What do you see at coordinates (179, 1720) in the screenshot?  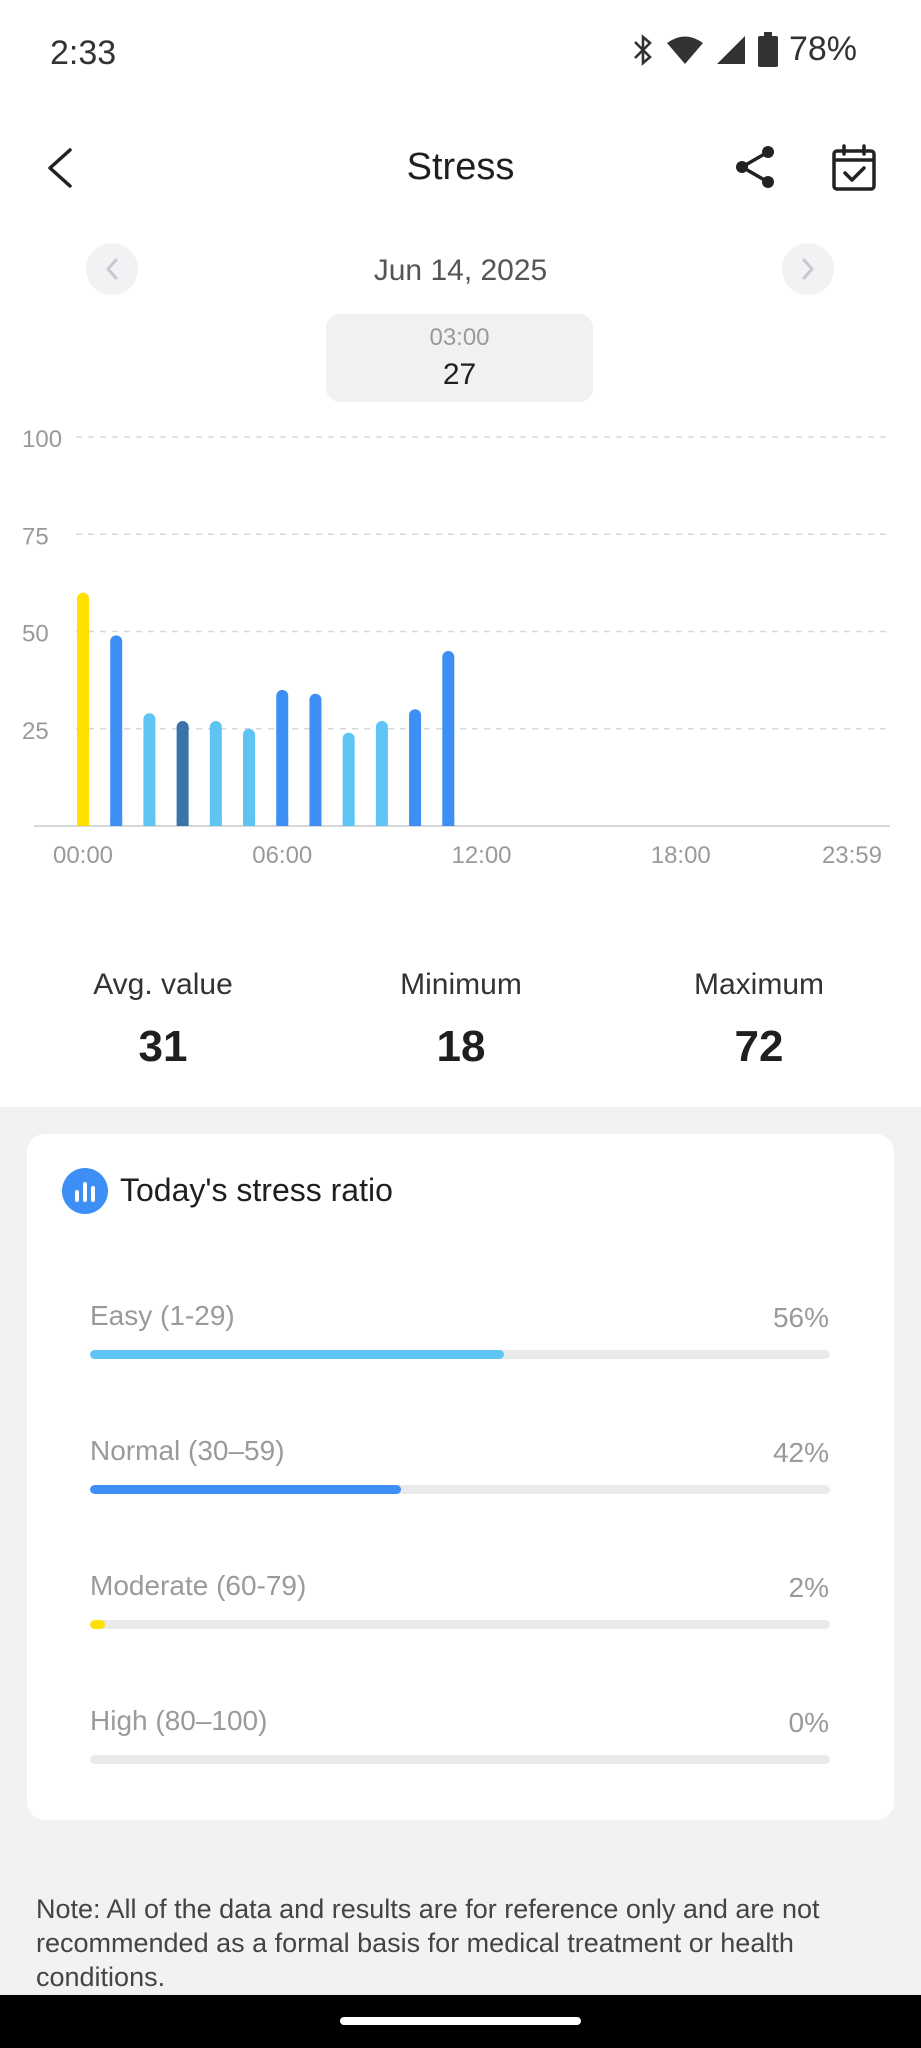 I see `ratio-label-high: High (80–100)` at bounding box center [179, 1720].